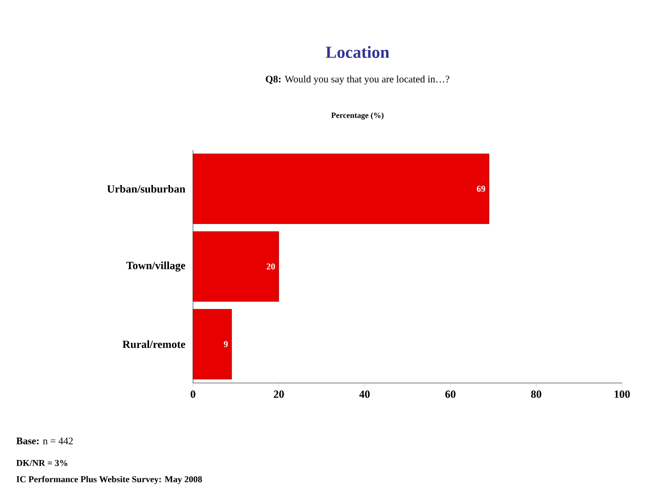 The image size is (671, 489). Describe the element at coordinates (358, 80) in the screenshot. I see `chart-subtitle: Q8: Would you say that you are located in…?` at that location.